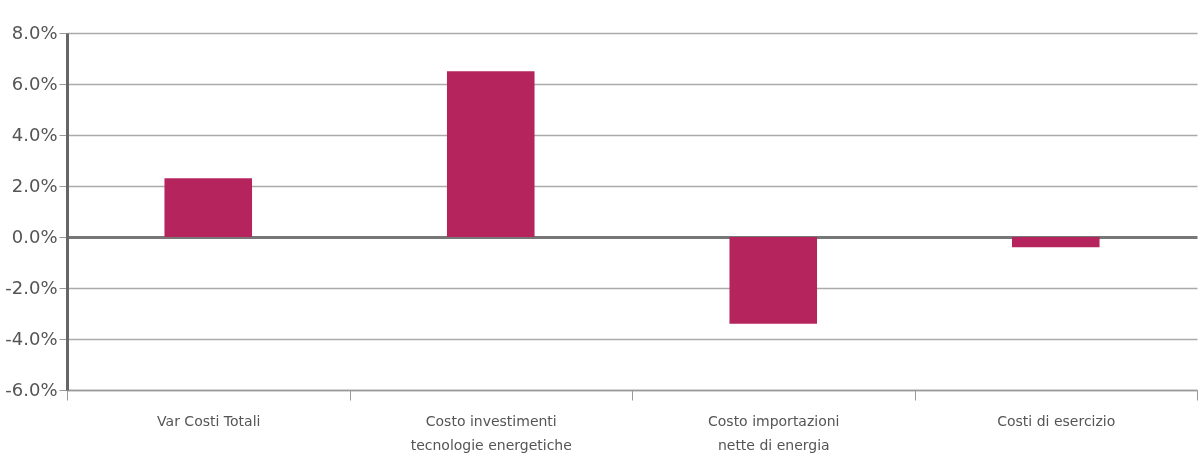 The width and height of the screenshot is (1200, 456). What do you see at coordinates (209, 420) in the screenshot?
I see `x-tick-label: Var Costi Totali` at bounding box center [209, 420].